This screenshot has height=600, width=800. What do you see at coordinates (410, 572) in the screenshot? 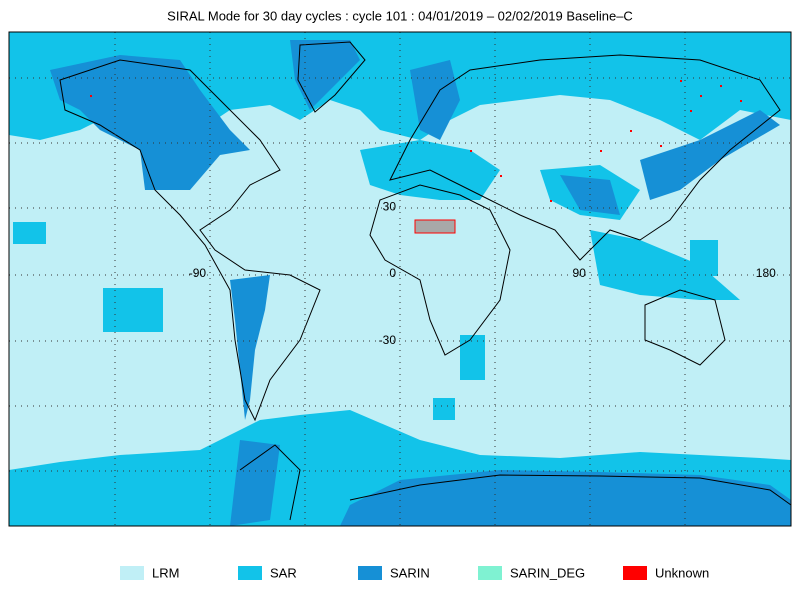
I see `legend-label: SARIN` at bounding box center [410, 572].